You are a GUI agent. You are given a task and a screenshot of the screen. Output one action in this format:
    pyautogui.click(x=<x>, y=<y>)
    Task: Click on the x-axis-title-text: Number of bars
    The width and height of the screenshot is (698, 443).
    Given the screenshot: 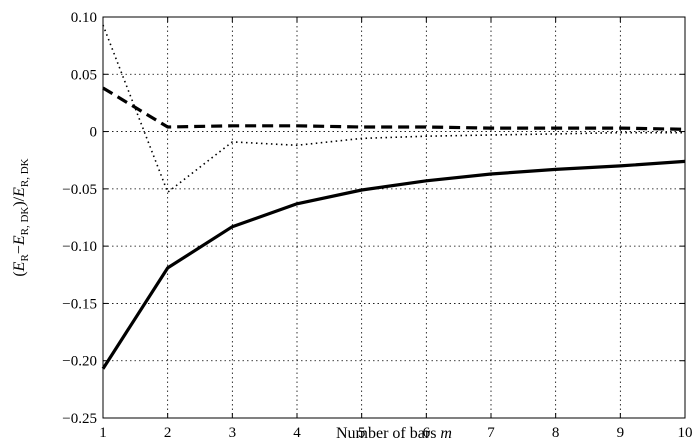 What is the action you would take?
    pyautogui.click(x=388, y=433)
    